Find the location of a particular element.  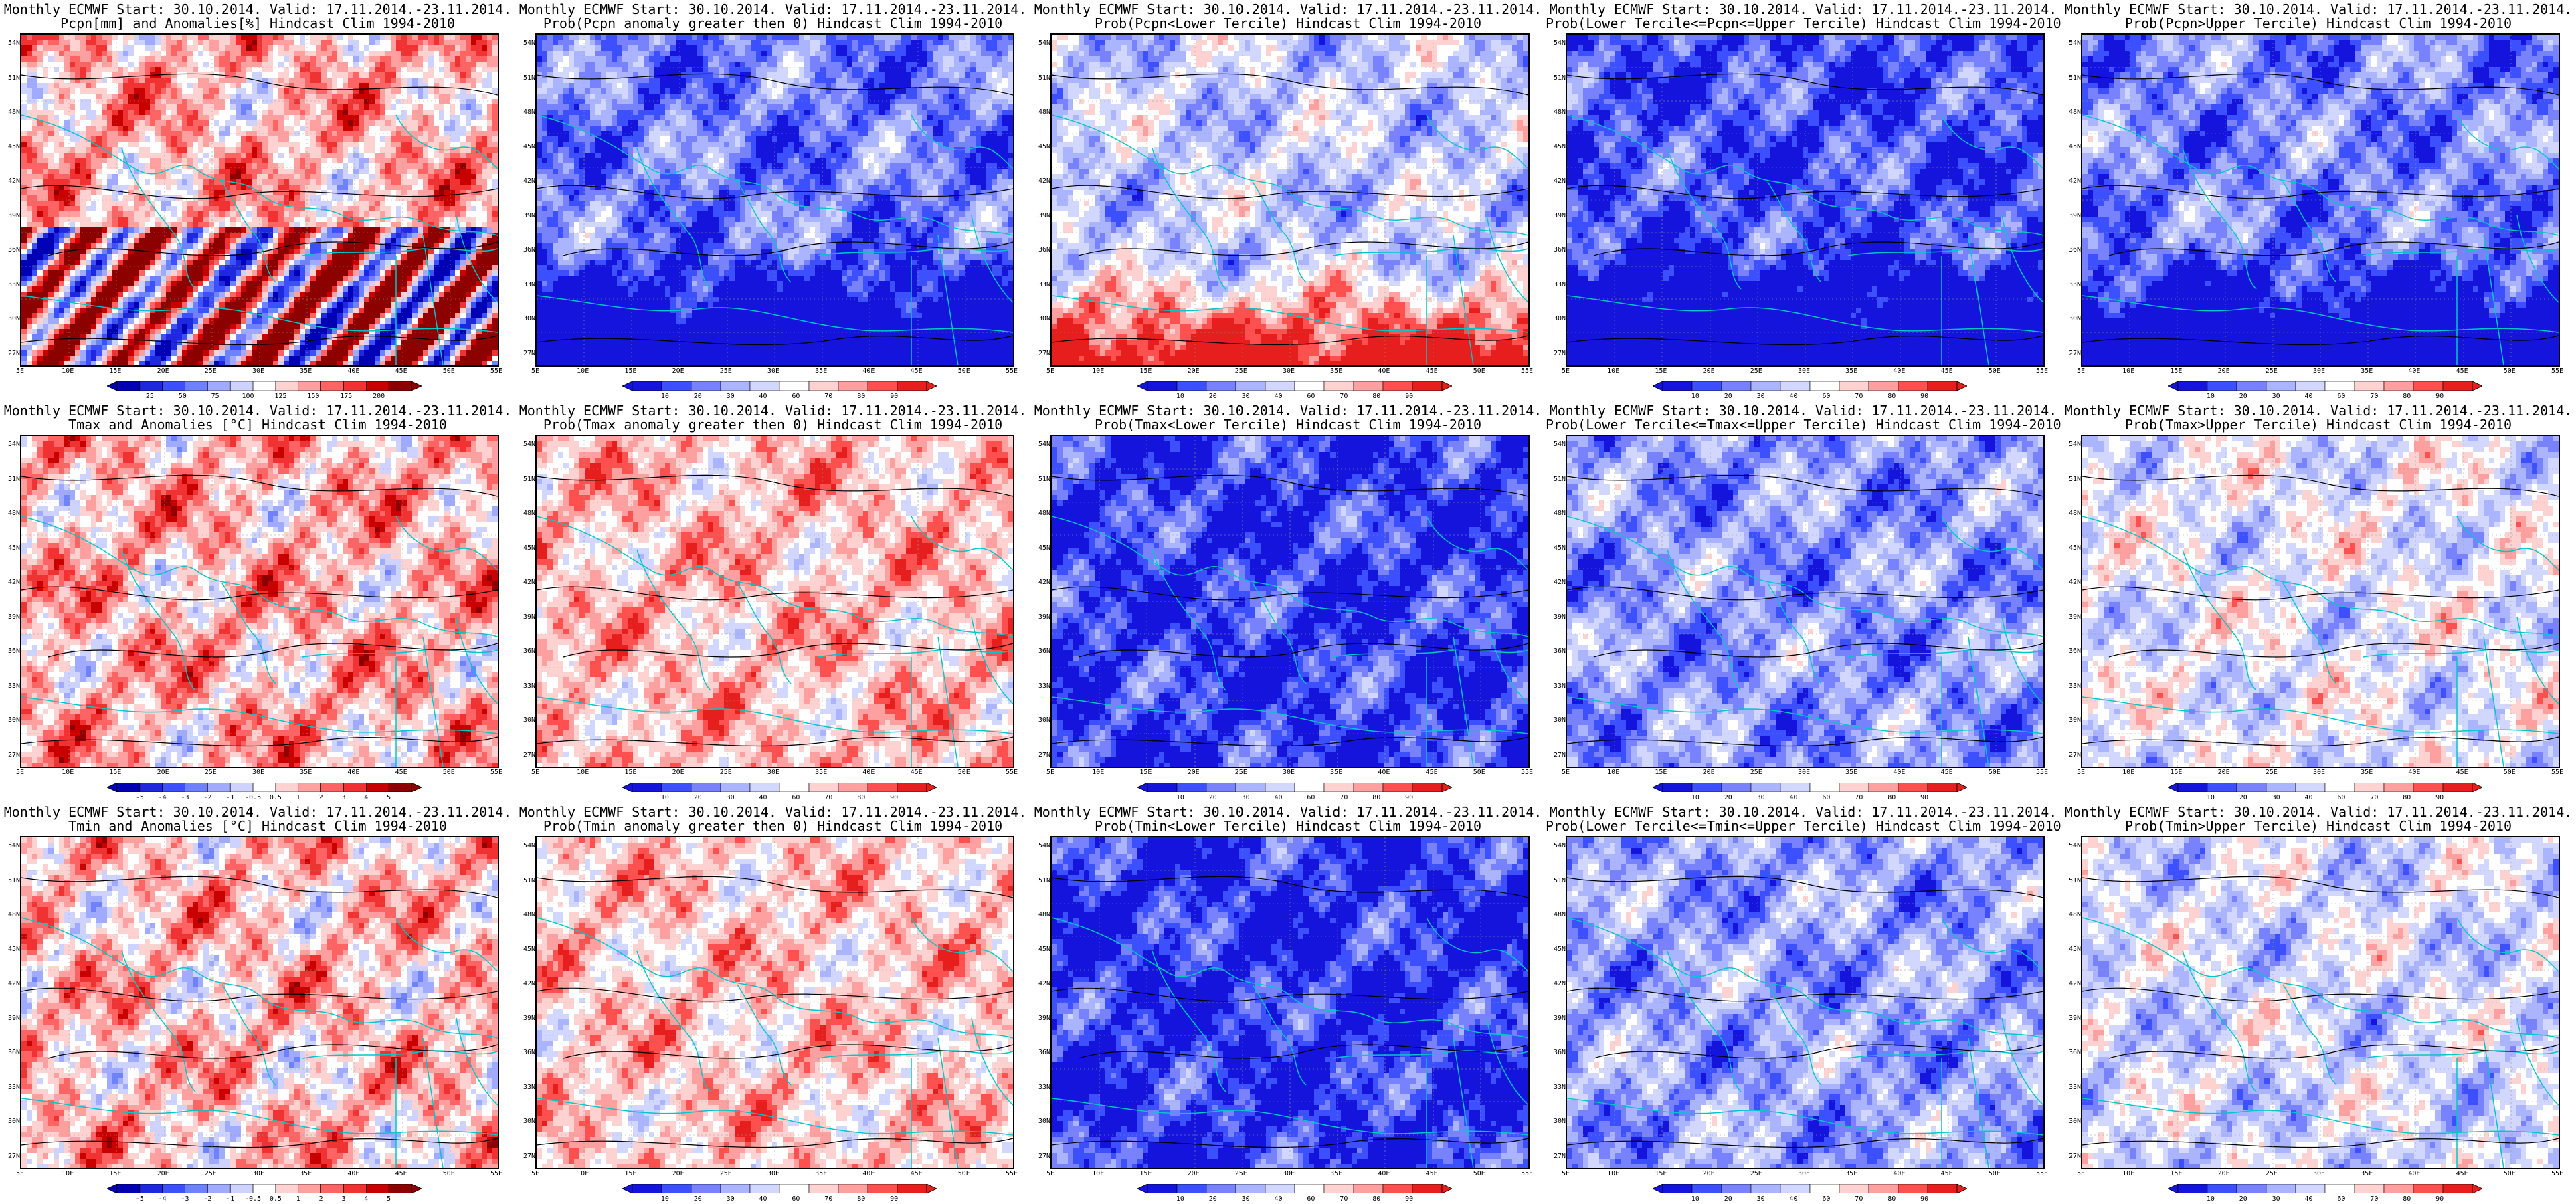

longitude-label: 5E is located at coordinates (2081, 371).